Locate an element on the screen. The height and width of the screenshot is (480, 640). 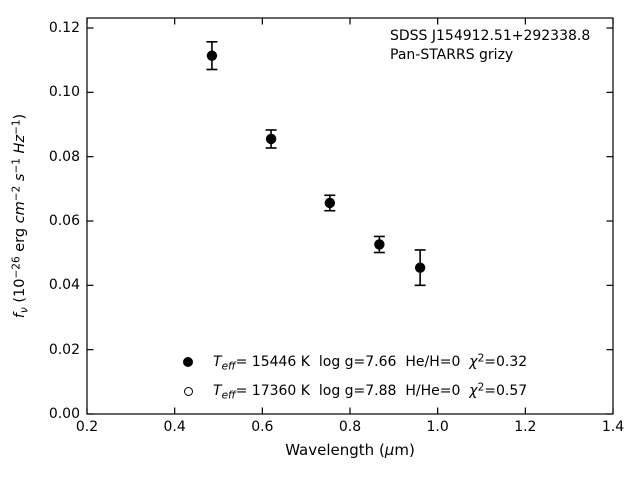
legend-label-model-2: Teff= 17360 K log g=7.88 H/He=0 χ2=0.57 is located at coordinates (370, 391).